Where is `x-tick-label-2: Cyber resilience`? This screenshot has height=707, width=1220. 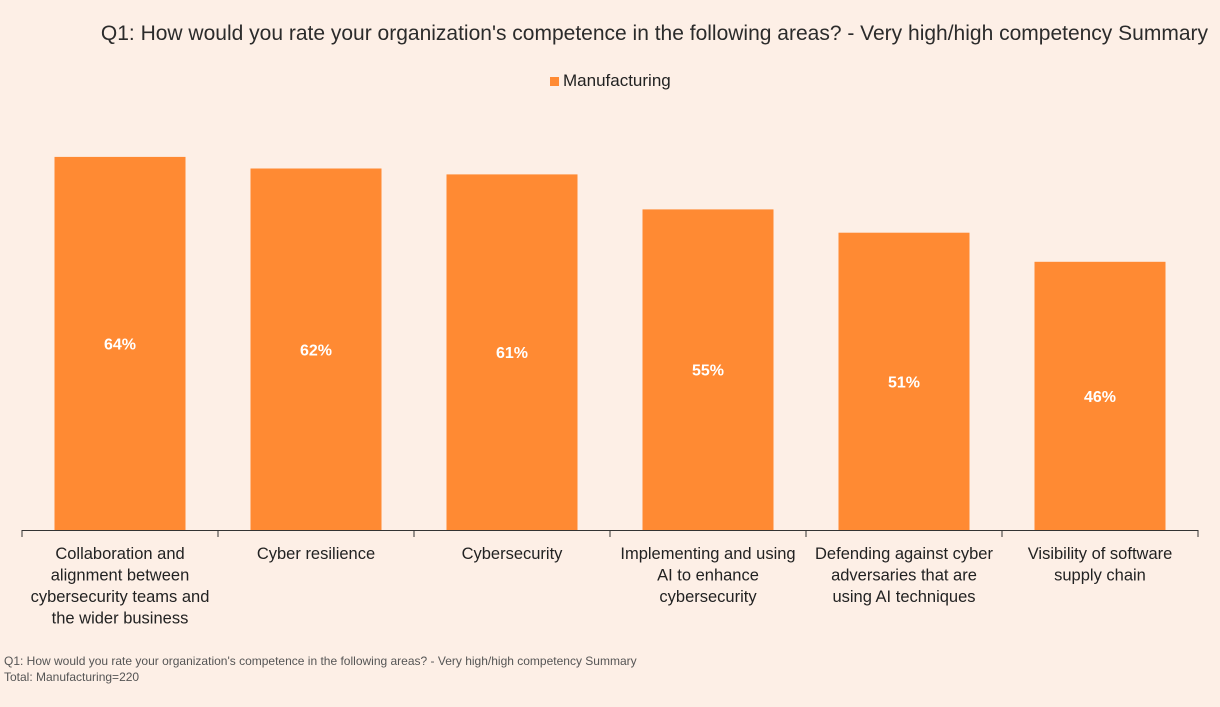 x-tick-label-2: Cyber resilience is located at coordinates (316, 554).